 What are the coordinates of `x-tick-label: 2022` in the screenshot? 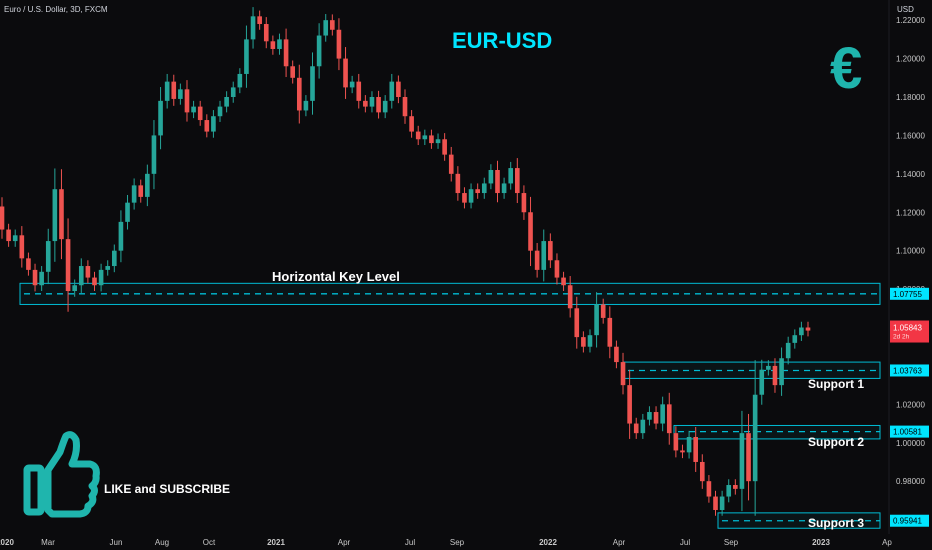 It's located at (548, 542).